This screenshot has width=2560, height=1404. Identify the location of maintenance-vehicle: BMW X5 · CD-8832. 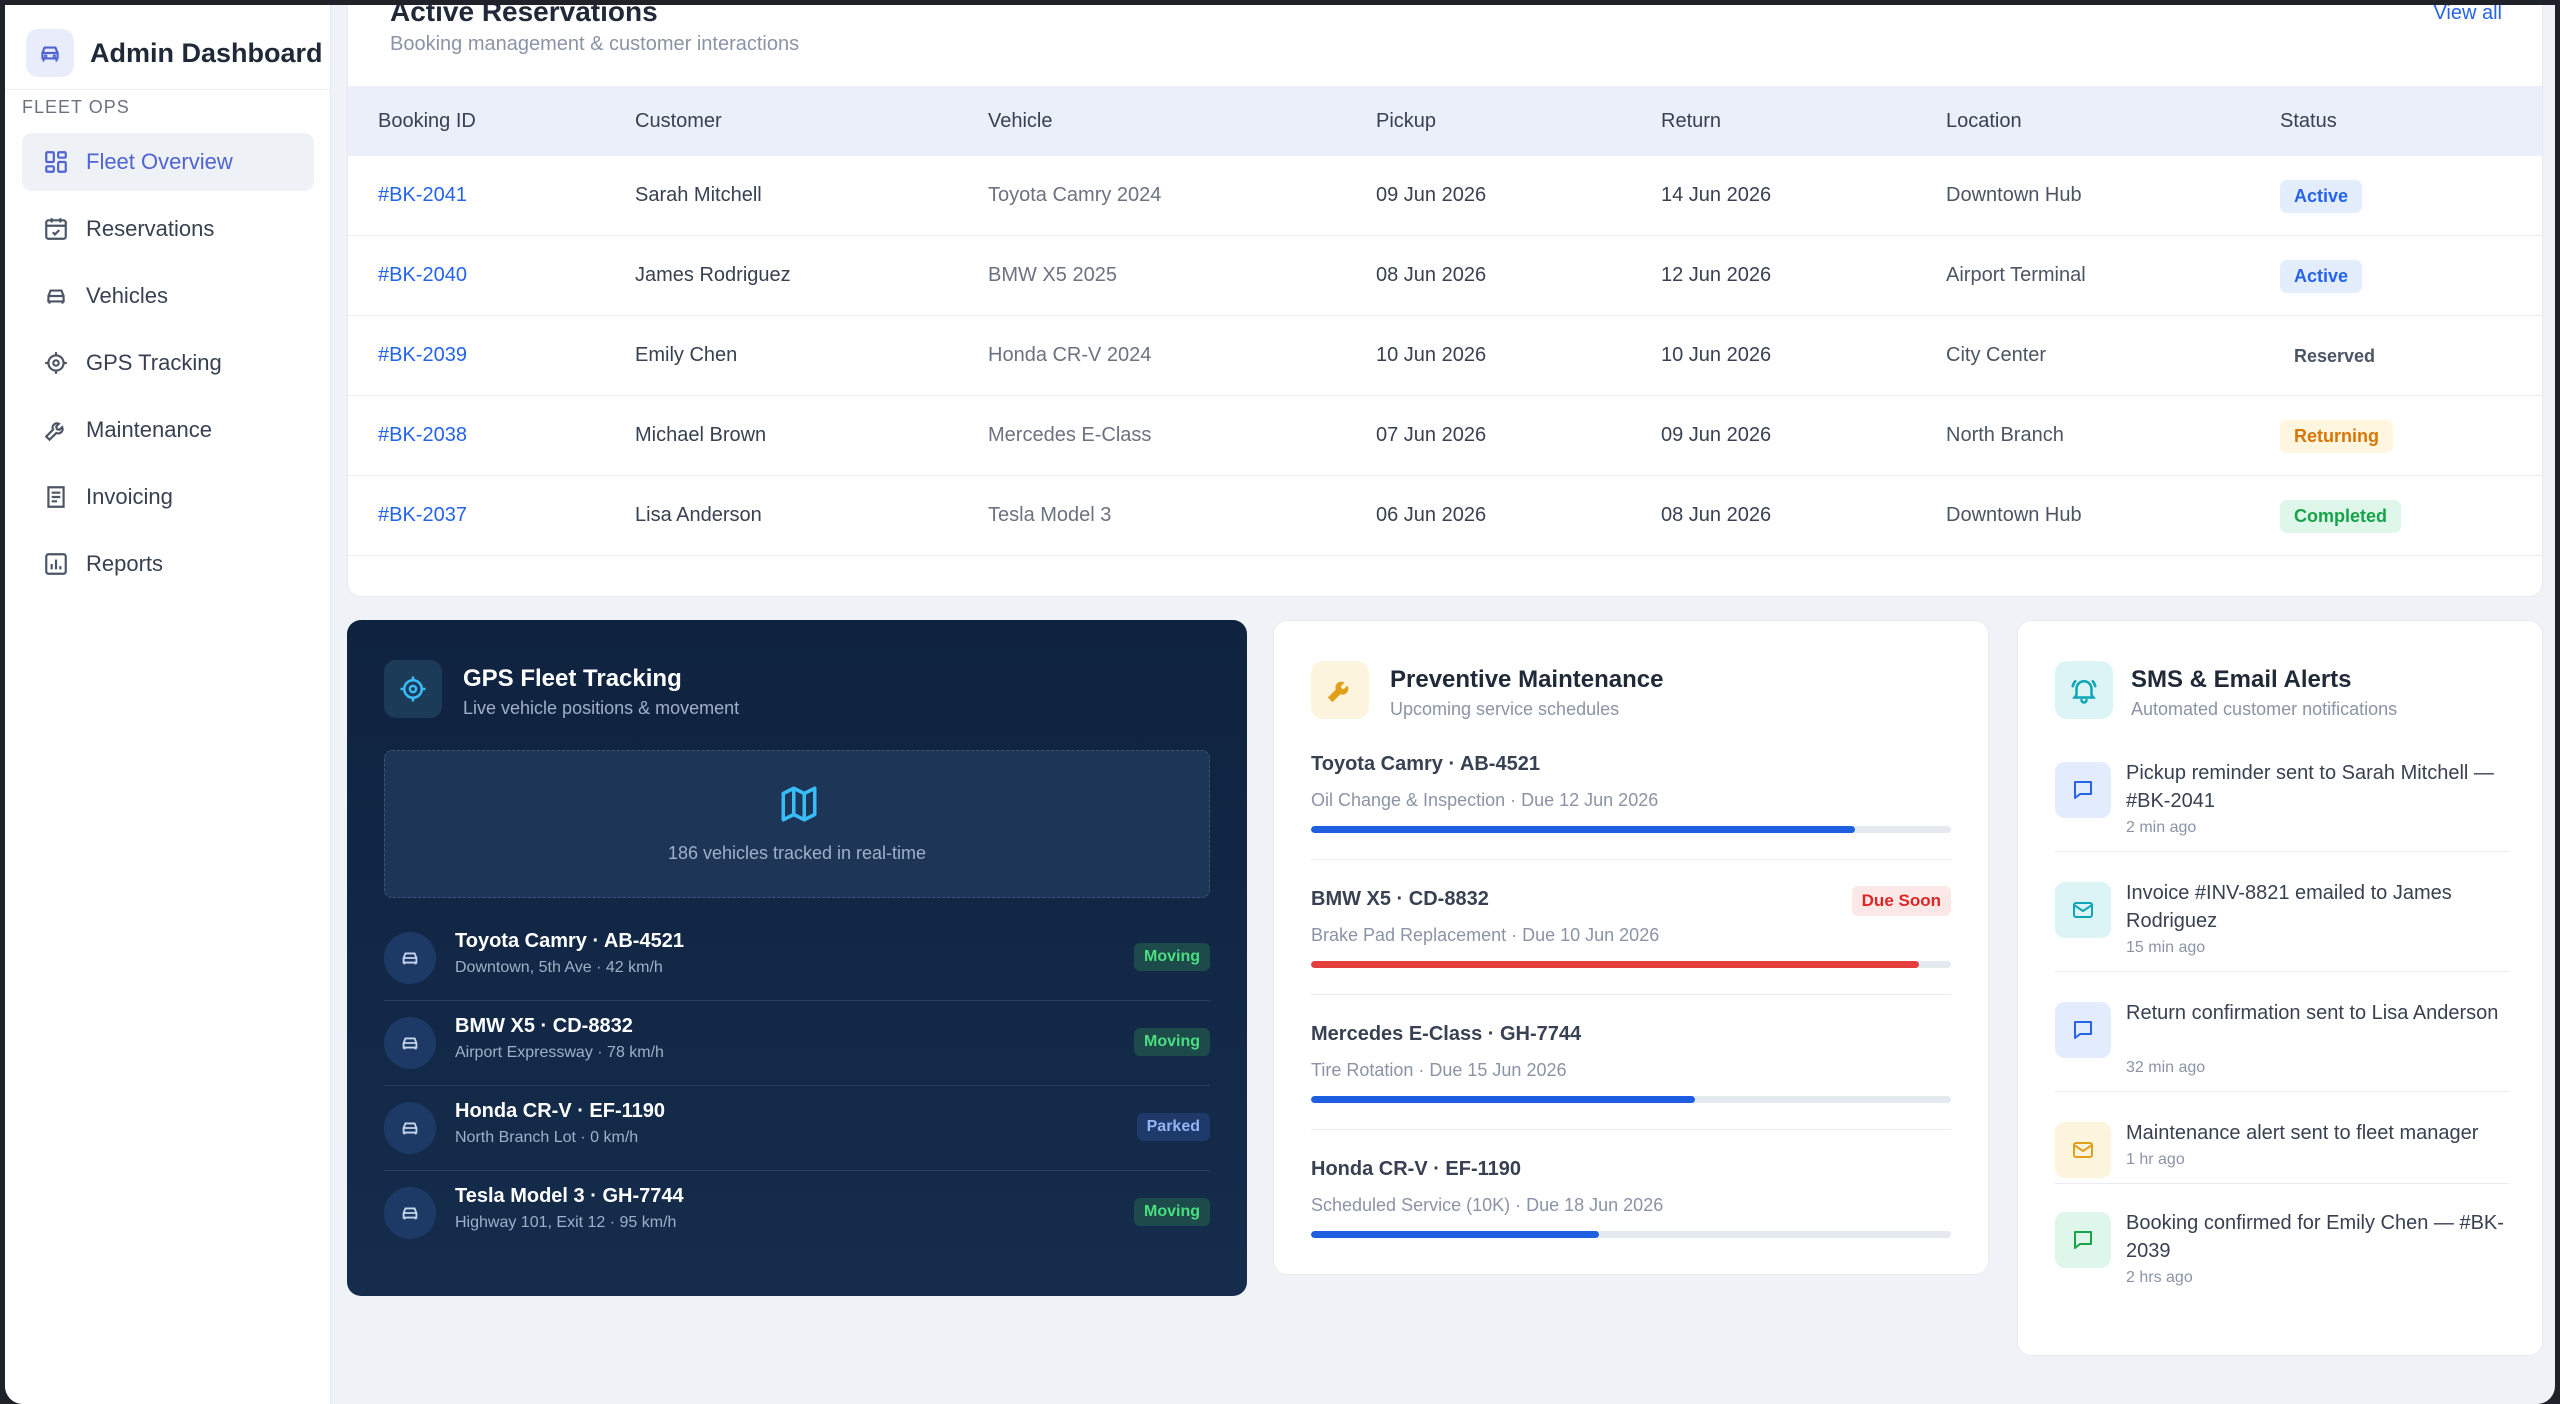
(1400, 899).